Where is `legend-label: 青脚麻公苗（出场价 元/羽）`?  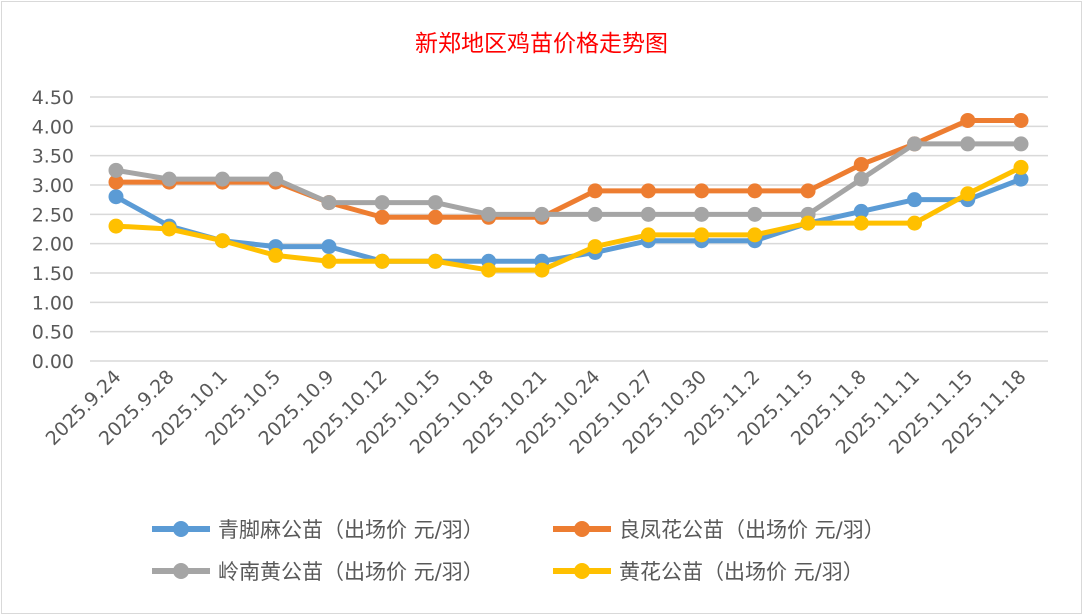
legend-label: 青脚麻公苗（出场价 元/羽） is located at coordinates (351, 530).